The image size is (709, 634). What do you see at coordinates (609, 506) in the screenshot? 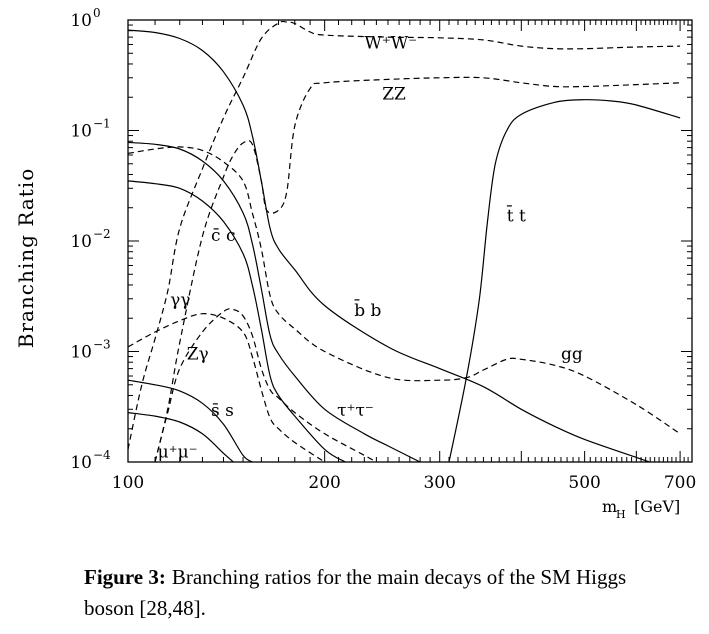
I see `x-axis-label-main: m` at bounding box center [609, 506].